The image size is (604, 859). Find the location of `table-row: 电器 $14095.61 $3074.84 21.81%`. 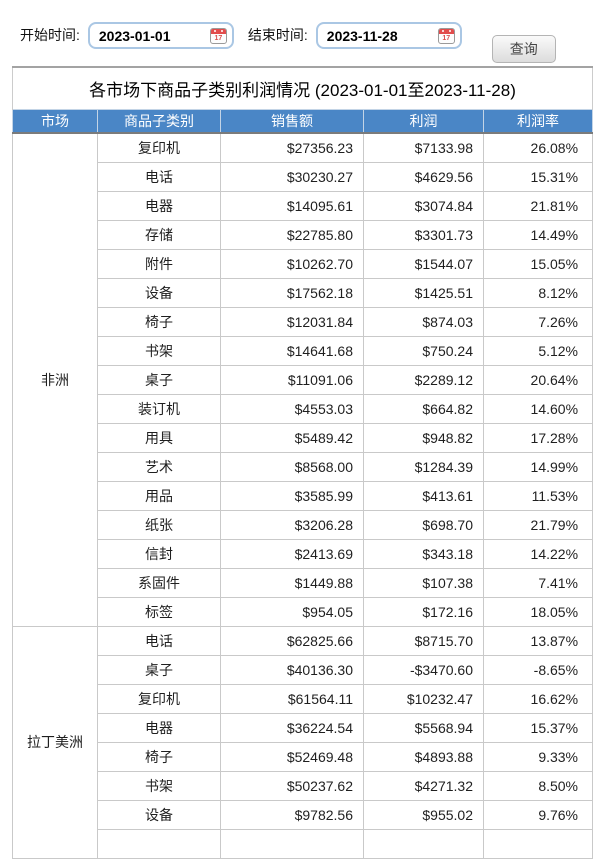

table-row: 电器 $14095.61 $3074.84 21.81% is located at coordinates (303, 205).